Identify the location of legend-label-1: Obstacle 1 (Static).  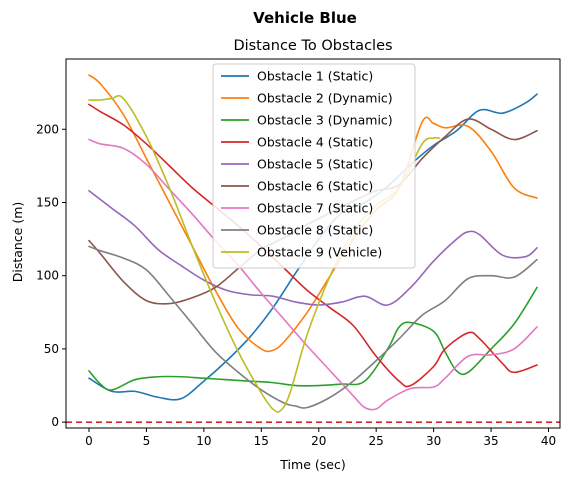
(315, 76).